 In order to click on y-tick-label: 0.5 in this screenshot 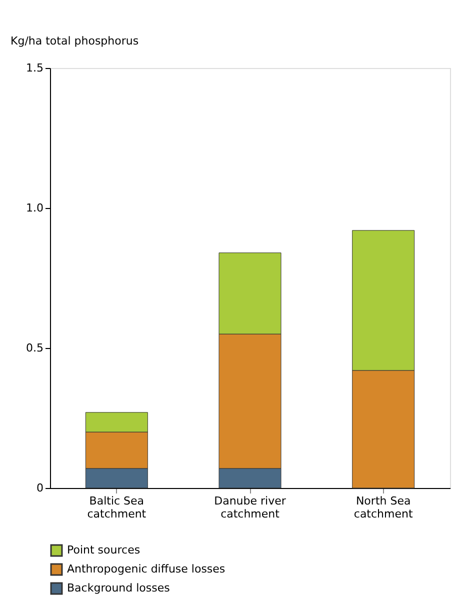, I will do `click(35, 348)`.